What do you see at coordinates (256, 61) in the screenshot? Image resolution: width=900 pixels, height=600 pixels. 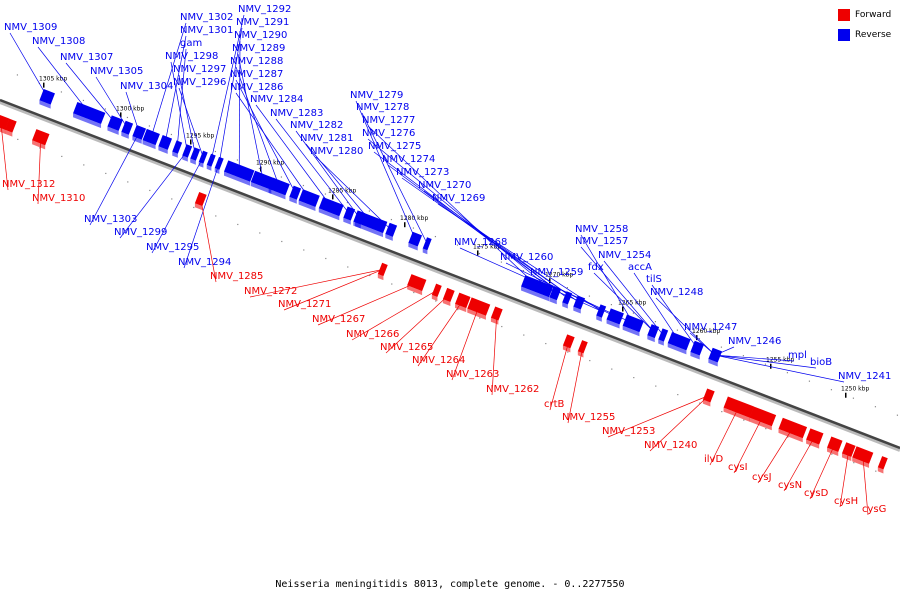 I see `reverse-label: NMV_1288` at bounding box center [256, 61].